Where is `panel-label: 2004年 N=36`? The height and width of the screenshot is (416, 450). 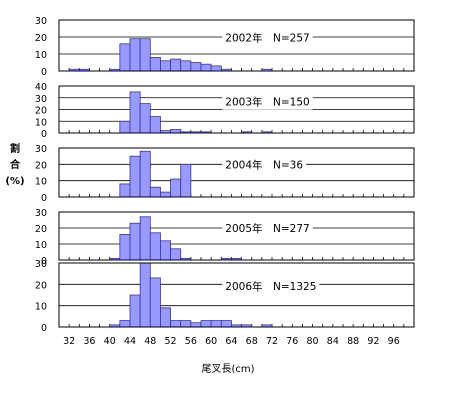
panel-label: 2004年 N=36 is located at coordinates (264, 165).